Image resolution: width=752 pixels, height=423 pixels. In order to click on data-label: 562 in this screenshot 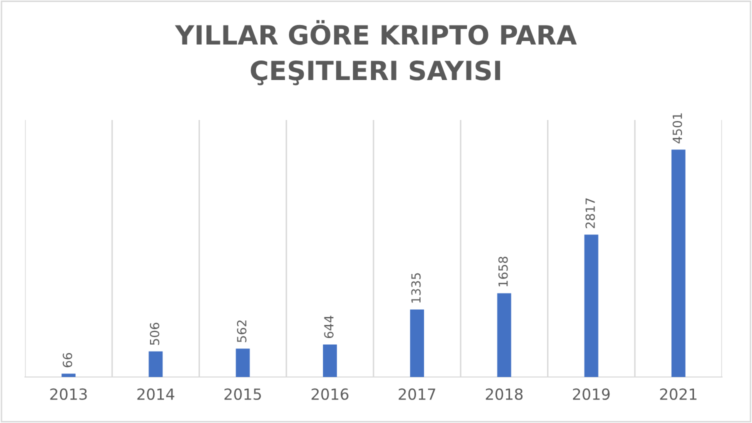, I will do `click(241, 331)`.